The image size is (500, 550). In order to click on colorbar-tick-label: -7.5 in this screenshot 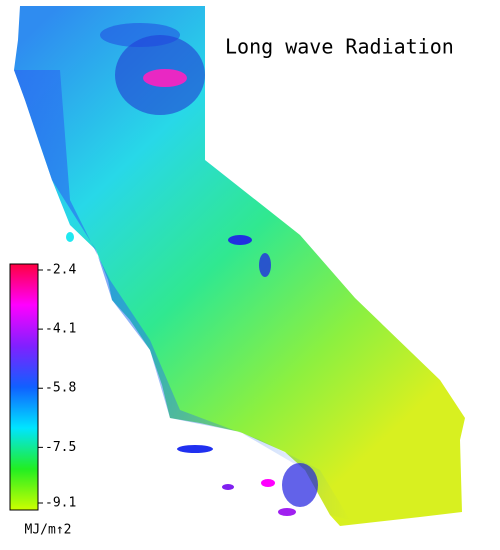, I will do `click(60, 447)`.